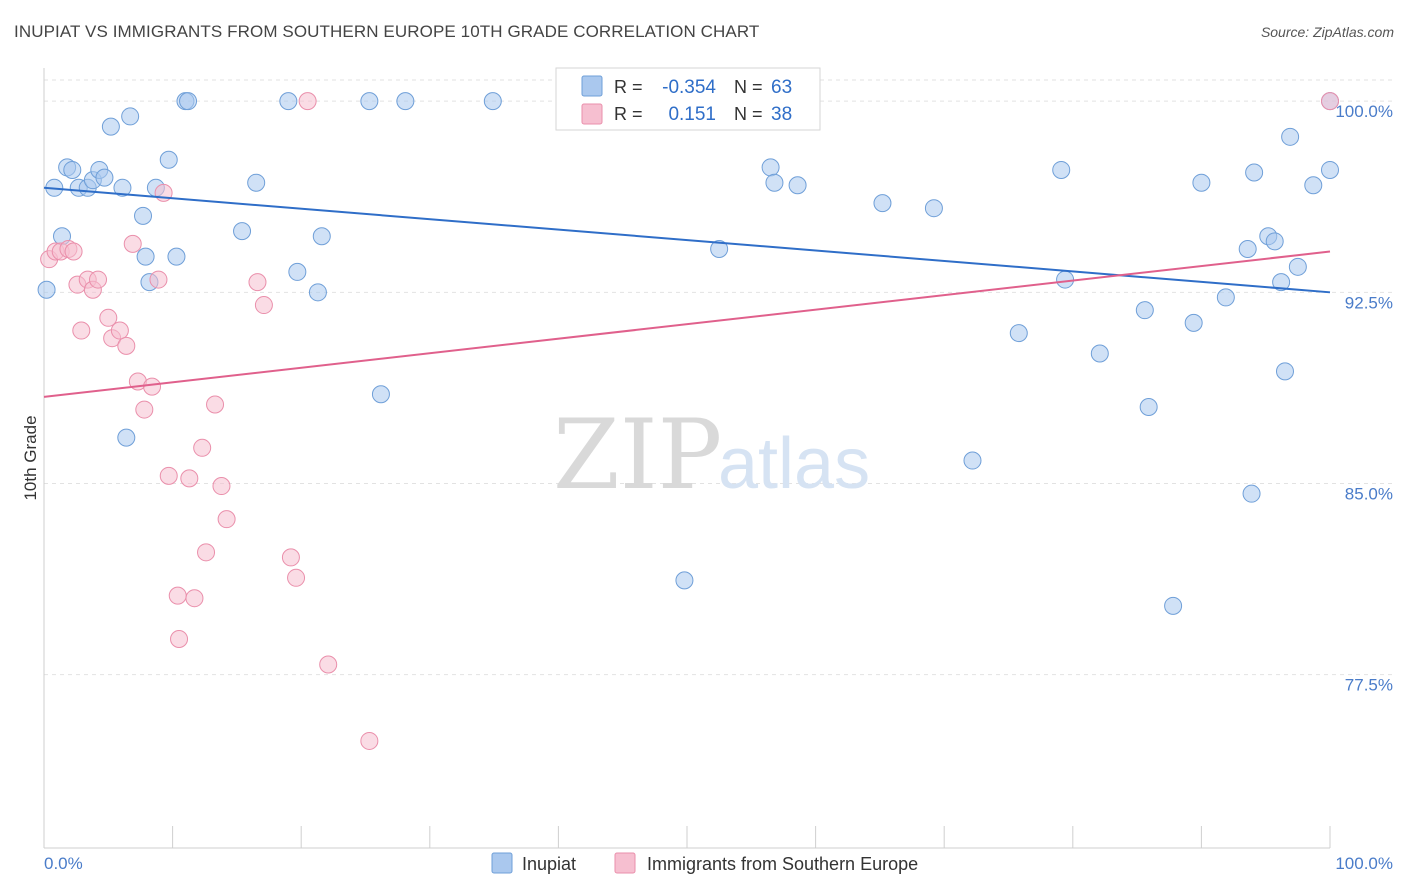 The height and width of the screenshot is (892, 1406). I want to click on legend-n-label-1: N =, so click(748, 114).